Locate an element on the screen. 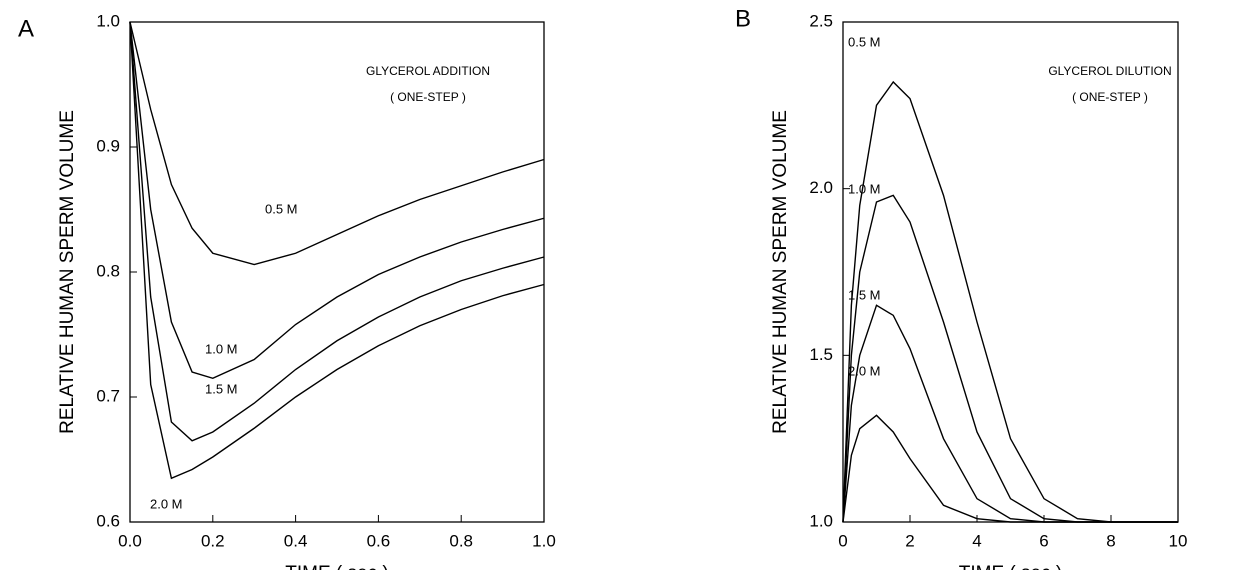 This screenshot has width=1255, height=570. x-tick-label: 8 is located at coordinates (1110, 540).